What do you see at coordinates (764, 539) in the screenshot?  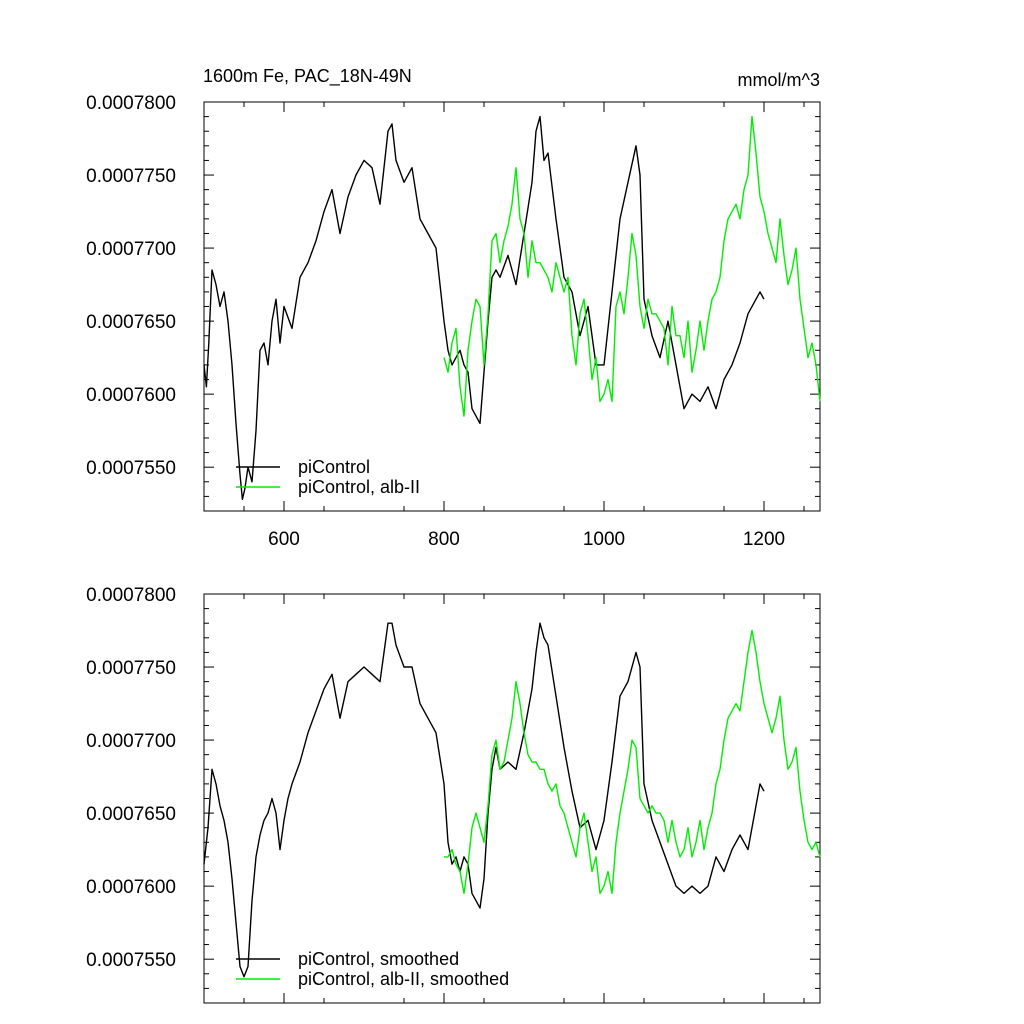 I see `x-tick-label: 1200` at bounding box center [764, 539].